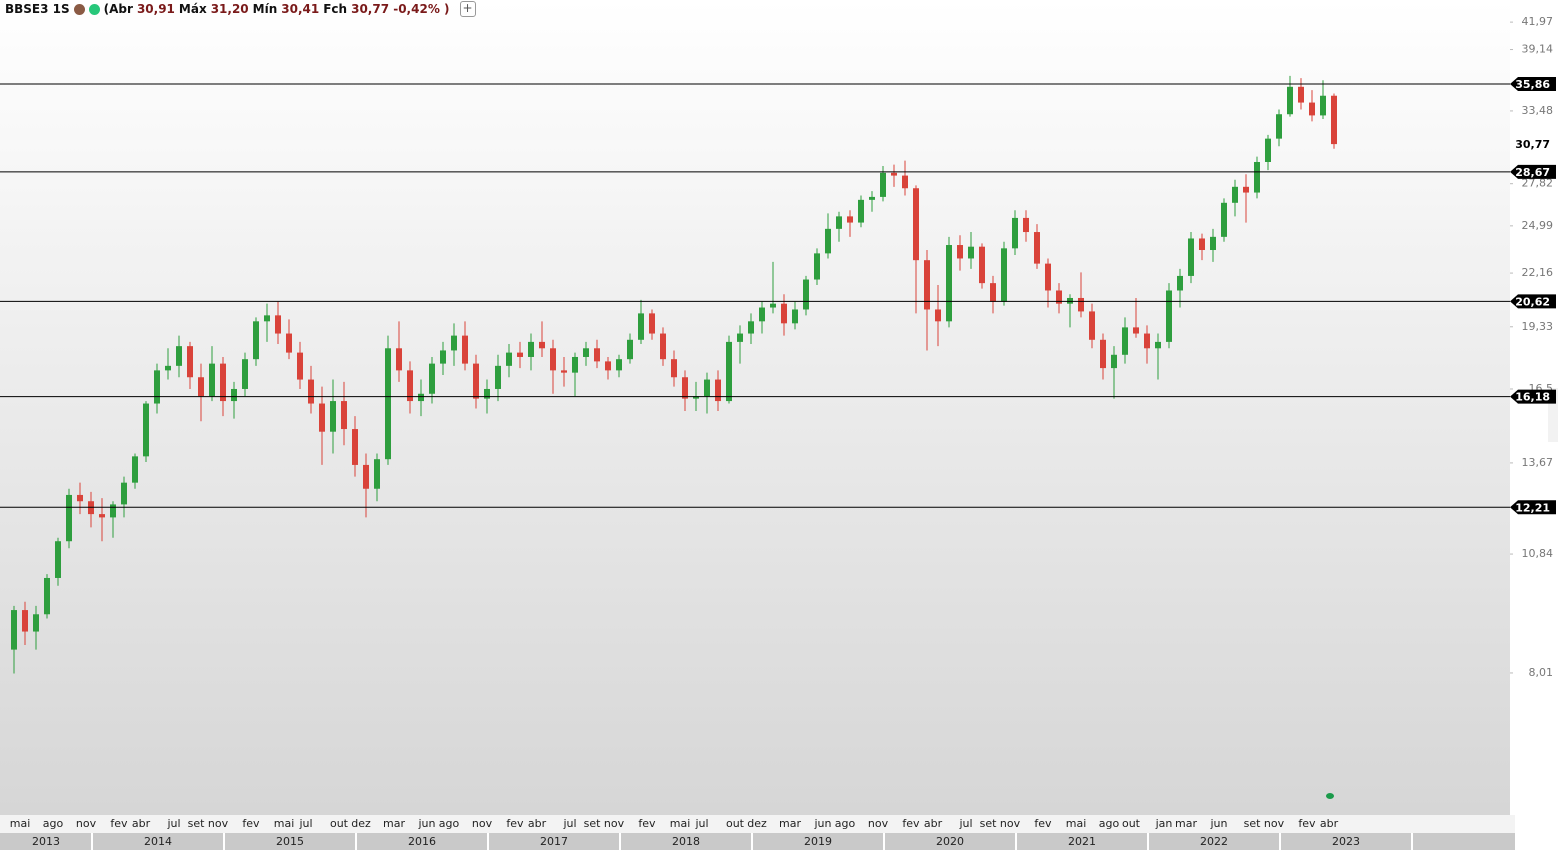  I want to click on field-value: 30,77 -0,42% ), so click(400, 9).